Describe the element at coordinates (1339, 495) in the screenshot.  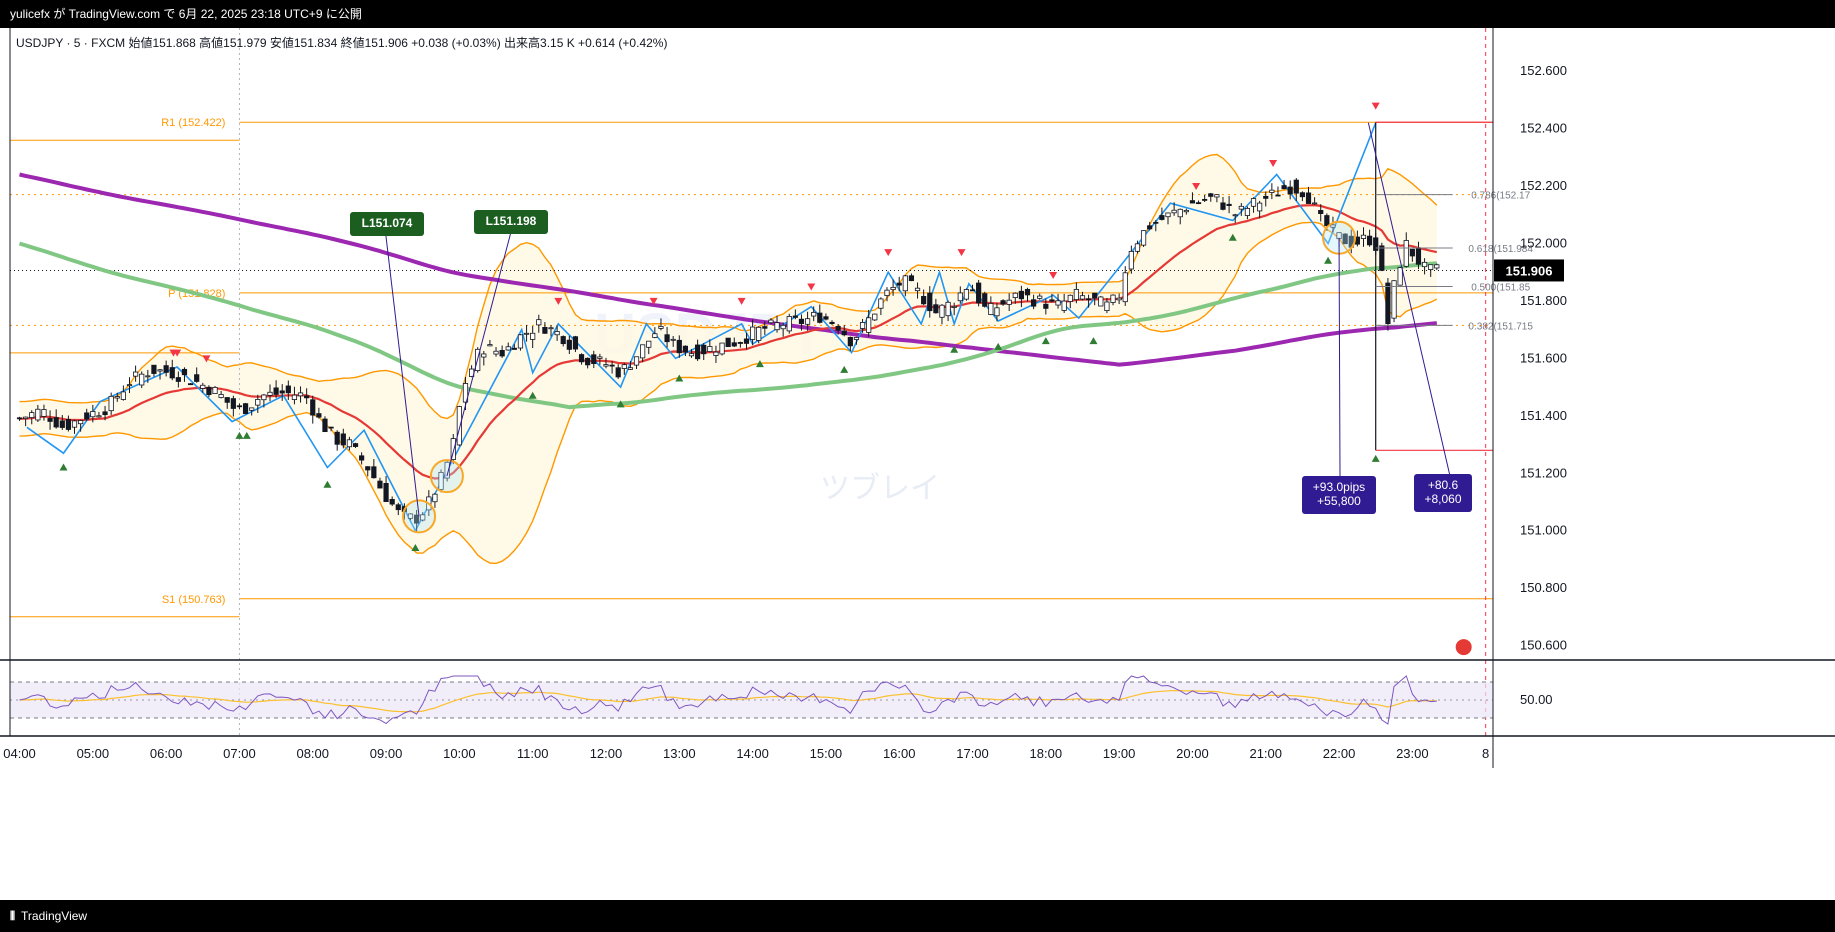
I see `label-pips: +93.0pips+55,800` at that location.